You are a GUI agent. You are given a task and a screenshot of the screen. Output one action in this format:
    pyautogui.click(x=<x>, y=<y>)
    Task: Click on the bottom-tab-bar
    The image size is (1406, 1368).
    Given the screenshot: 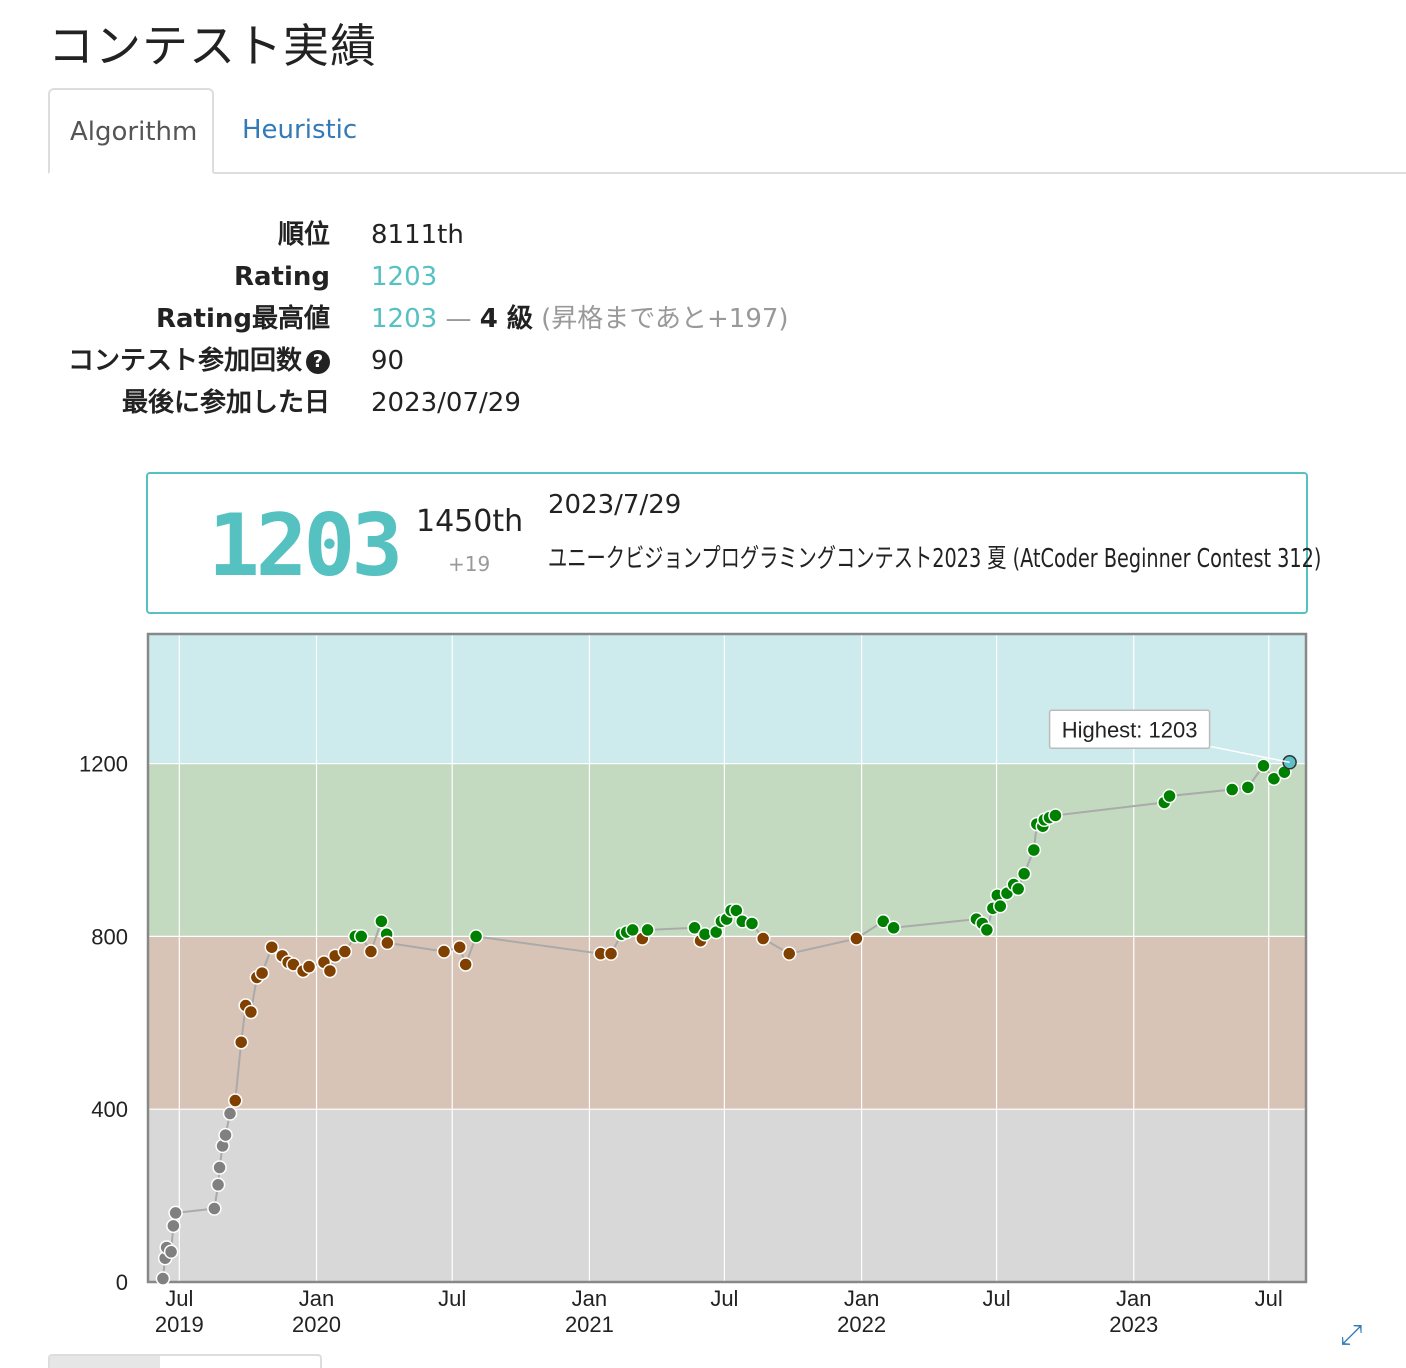 What is the action you would take?
    pyautogui.click(x=185, y=1361)
    